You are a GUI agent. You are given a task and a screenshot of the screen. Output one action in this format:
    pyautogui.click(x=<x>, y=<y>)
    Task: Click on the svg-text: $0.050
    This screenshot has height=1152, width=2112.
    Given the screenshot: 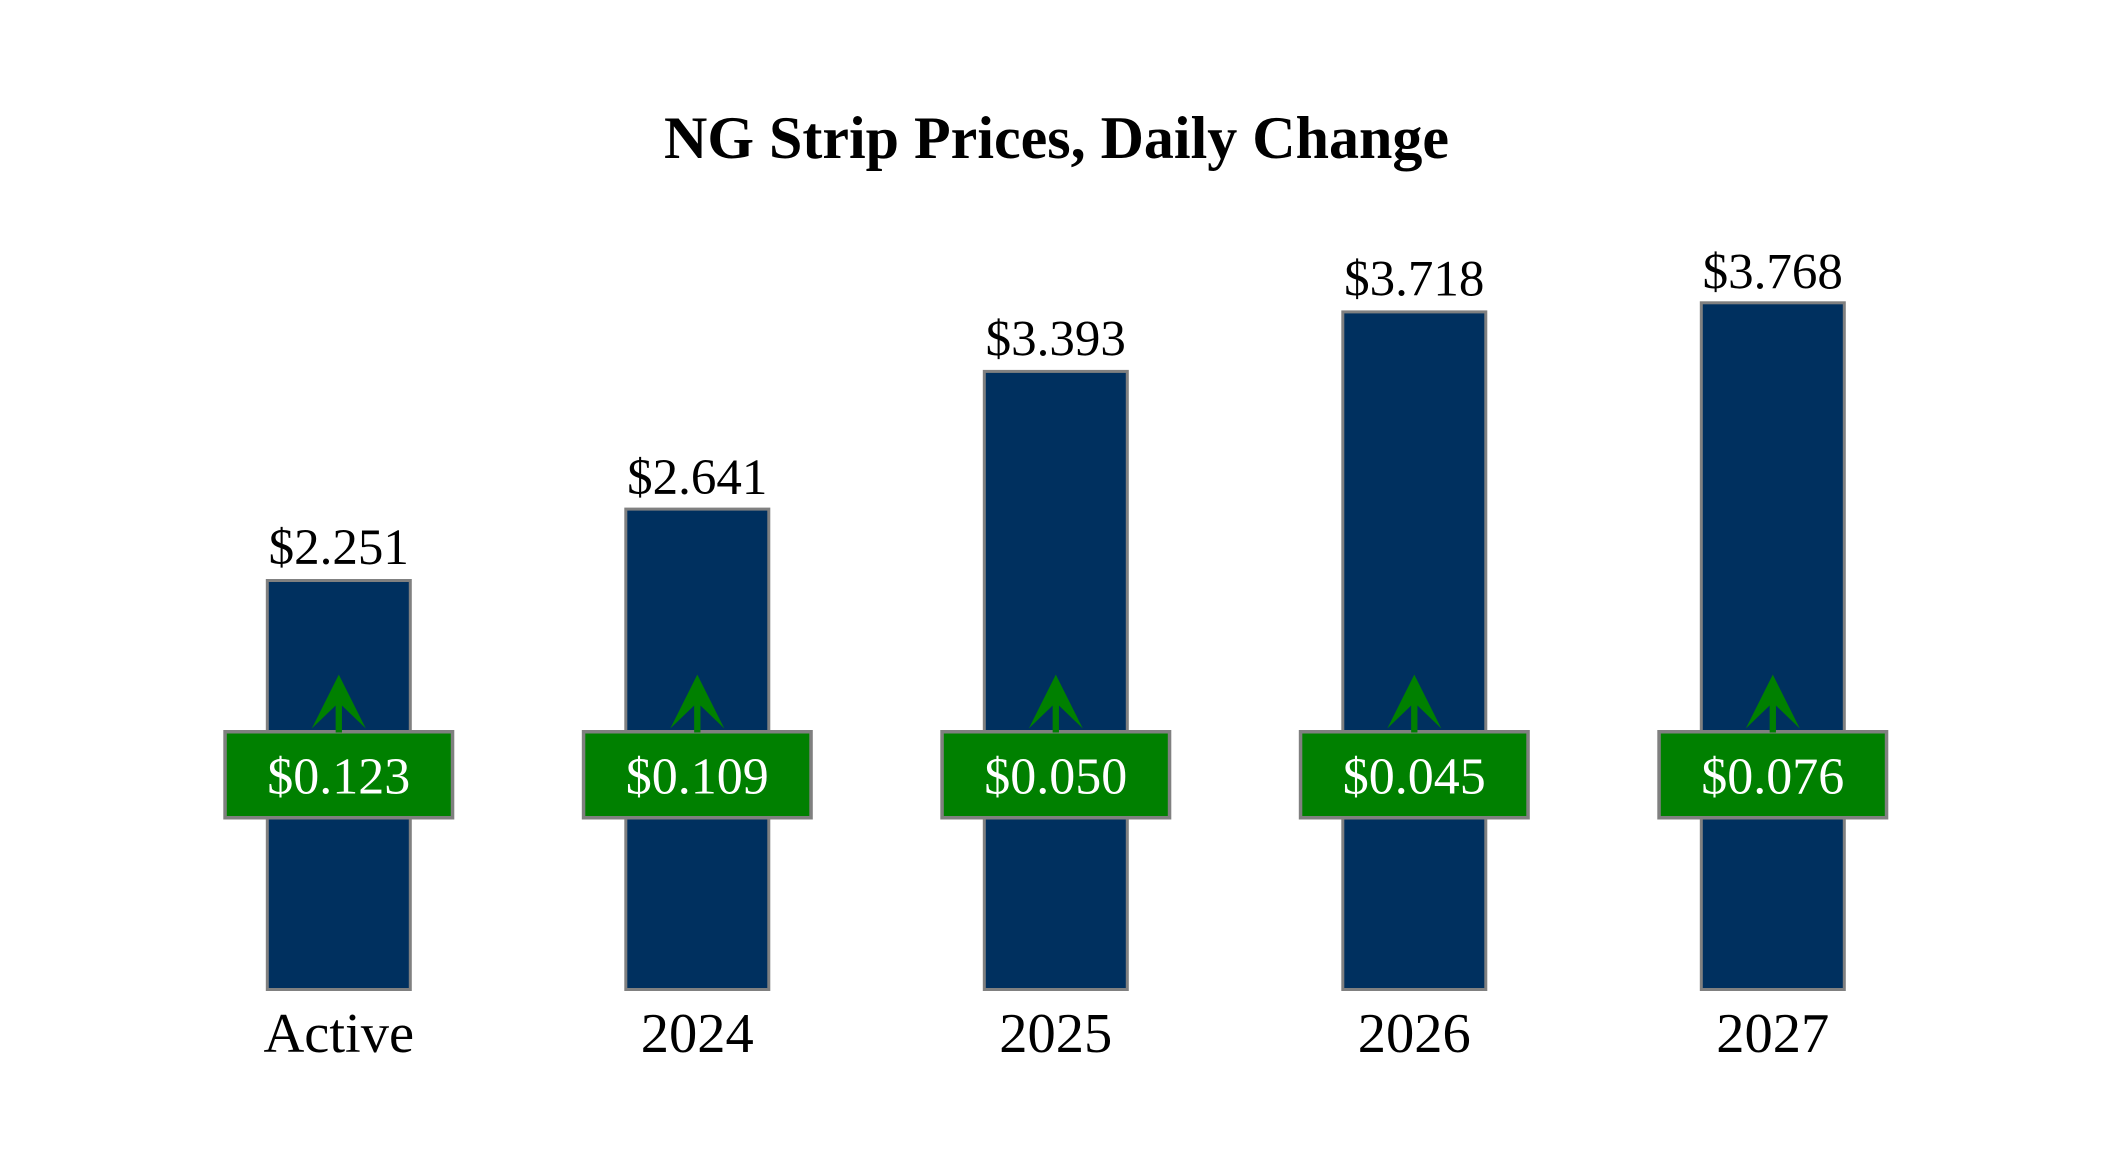 What is the action you would take?
    pyautogui.click(x=1055, y=776)
    